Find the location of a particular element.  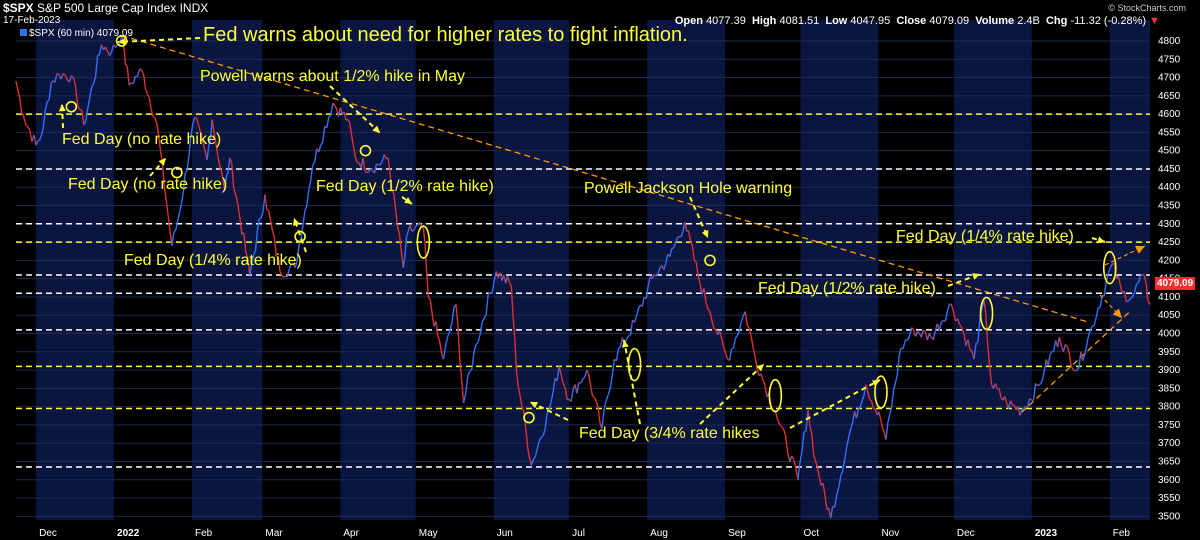

arrowhead is located at coordinates (625, 344).